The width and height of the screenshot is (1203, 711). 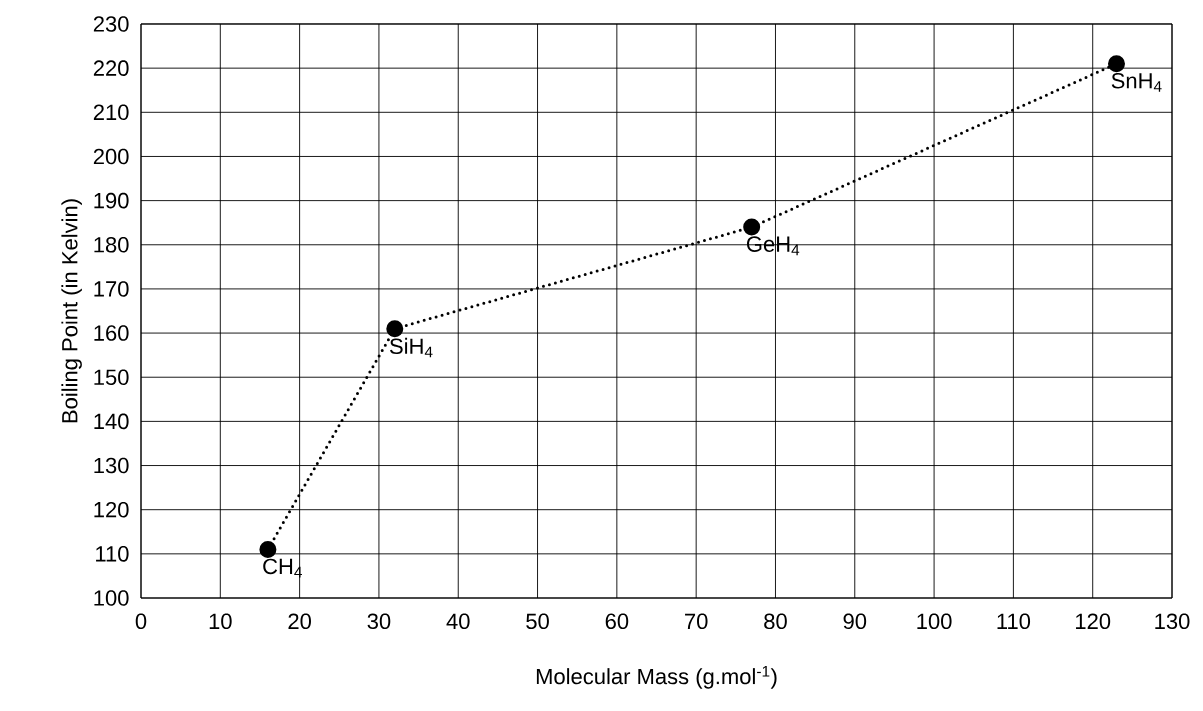 What do you see at coordinates (696, 621) in the screenshot?
I see `x-tick-label: 70` at bounding box center [696, 621].